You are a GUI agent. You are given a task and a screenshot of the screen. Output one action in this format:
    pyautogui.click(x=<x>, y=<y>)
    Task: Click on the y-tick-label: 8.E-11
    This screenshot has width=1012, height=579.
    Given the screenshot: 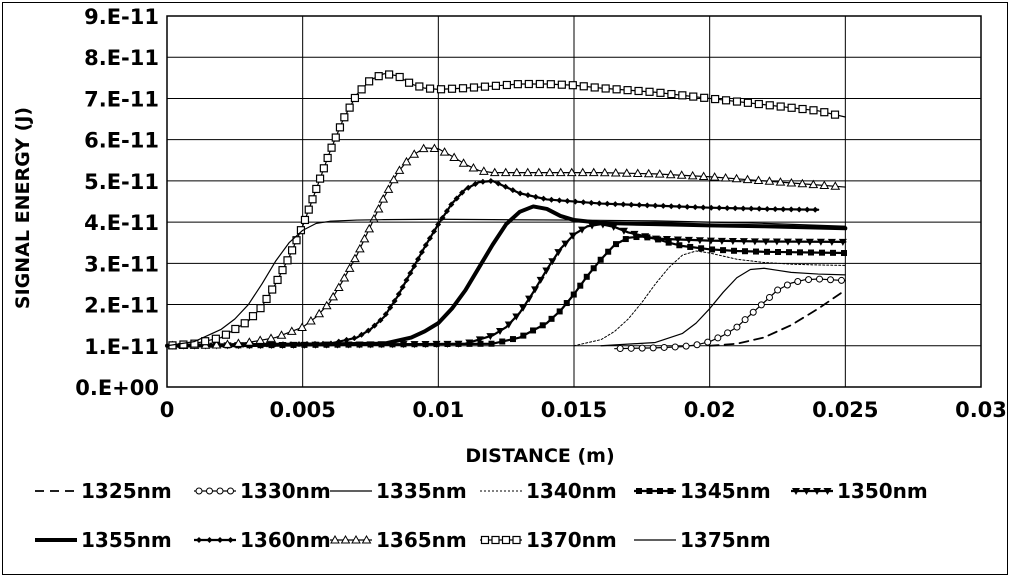 What is the action you would take?
    pyautogui.click(x=121, y=58)
    